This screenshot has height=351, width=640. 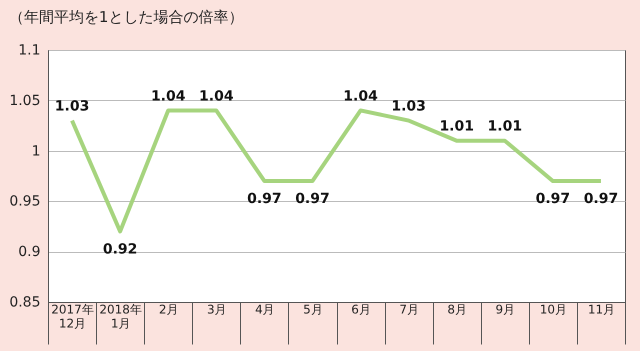 What do you see at coordinates (457, 309) in the screenshot?
I see `x-tick-label: 8月` at bounding box center [457, 309].